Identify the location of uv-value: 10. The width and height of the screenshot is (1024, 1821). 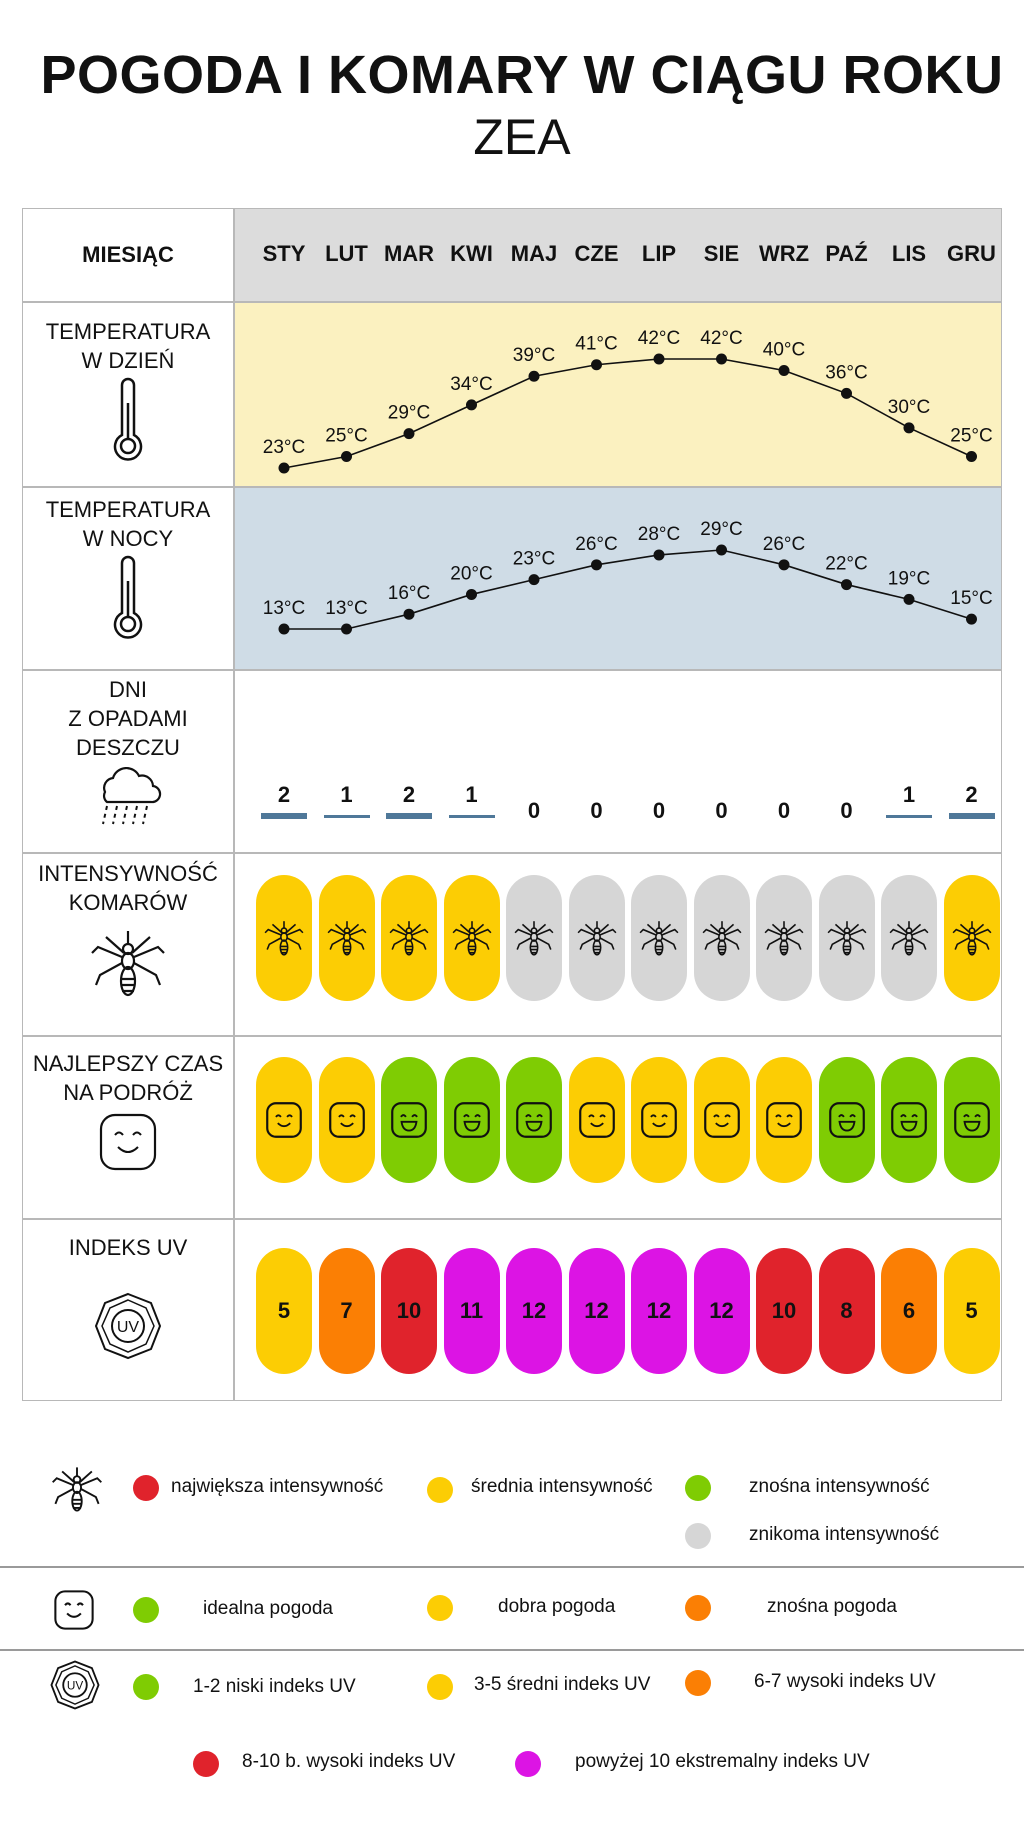
(409, 1310).